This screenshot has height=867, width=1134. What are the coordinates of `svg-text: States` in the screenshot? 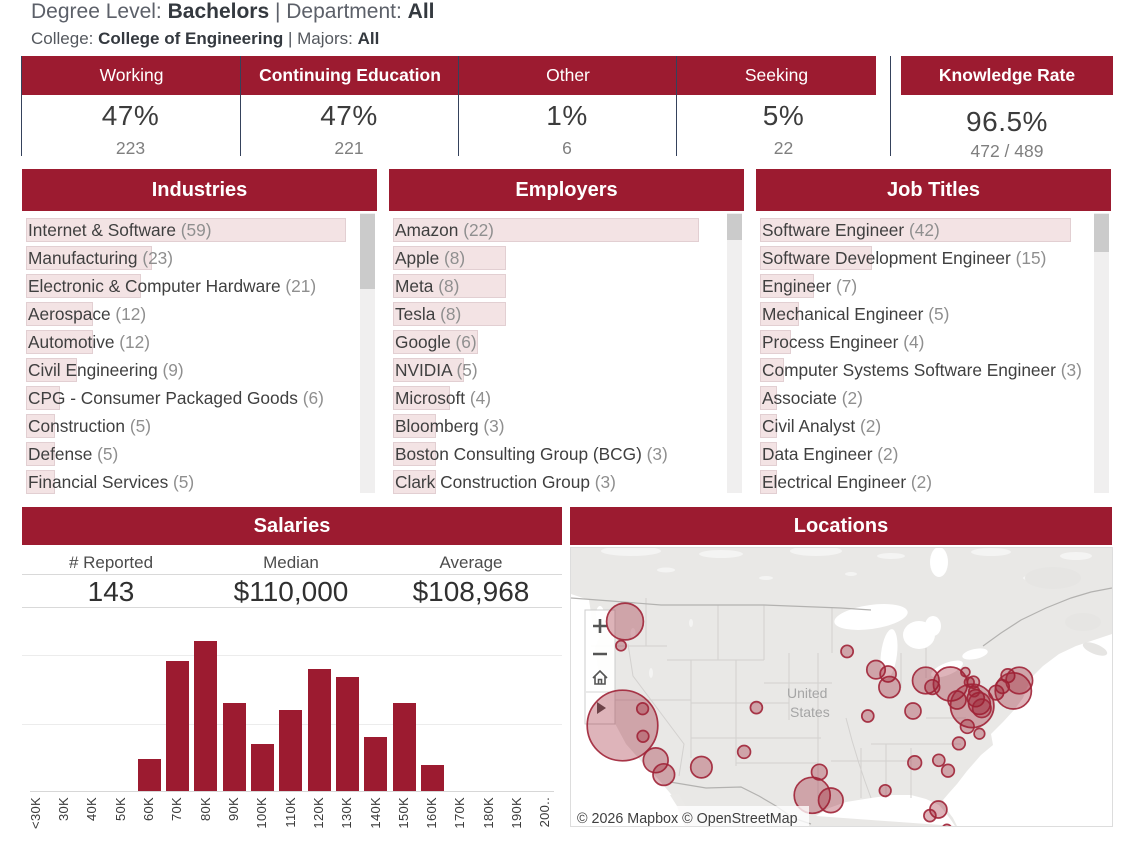 It's located at (810, 712).